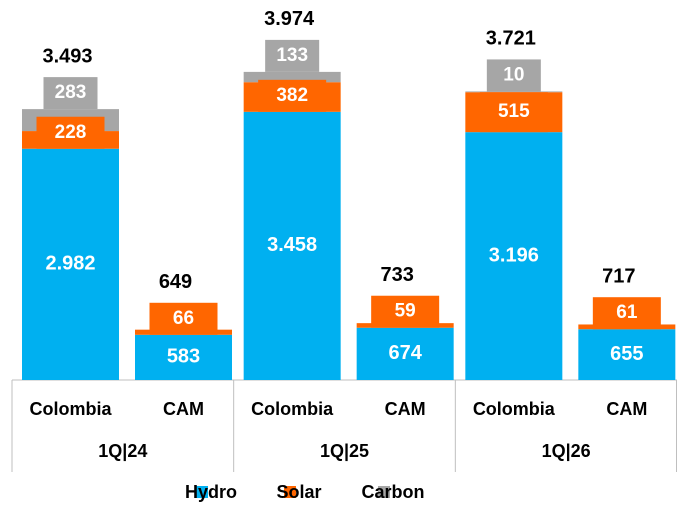 This screenshot has height=510, width=677. What do you see at coordinates (122, 451) in the screenshot?
I see `group-label: 1Q|24` at bounding box center [122, 451].